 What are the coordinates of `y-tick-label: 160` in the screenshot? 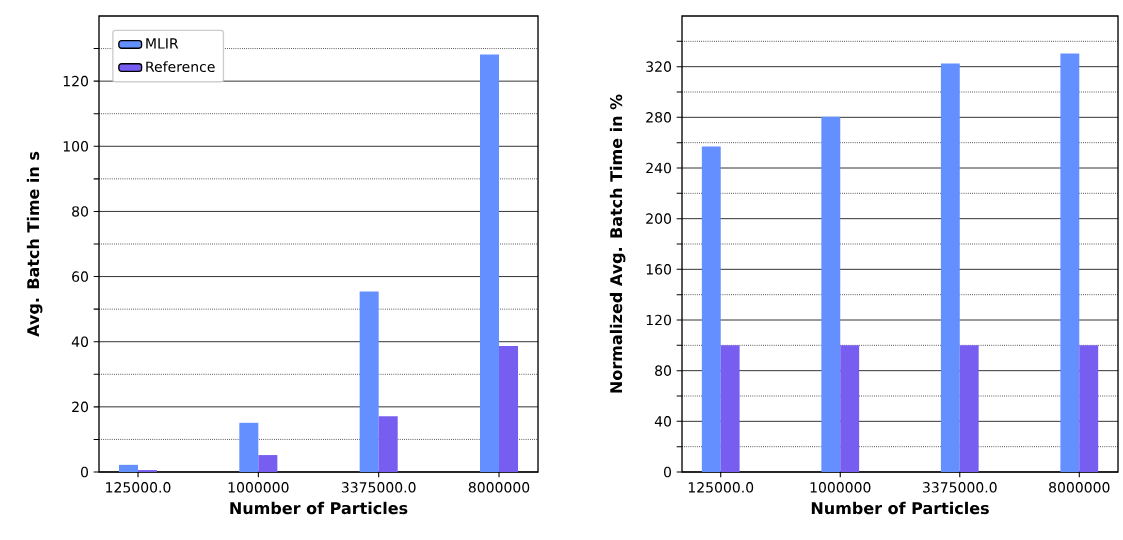 It's located at (659, 269).